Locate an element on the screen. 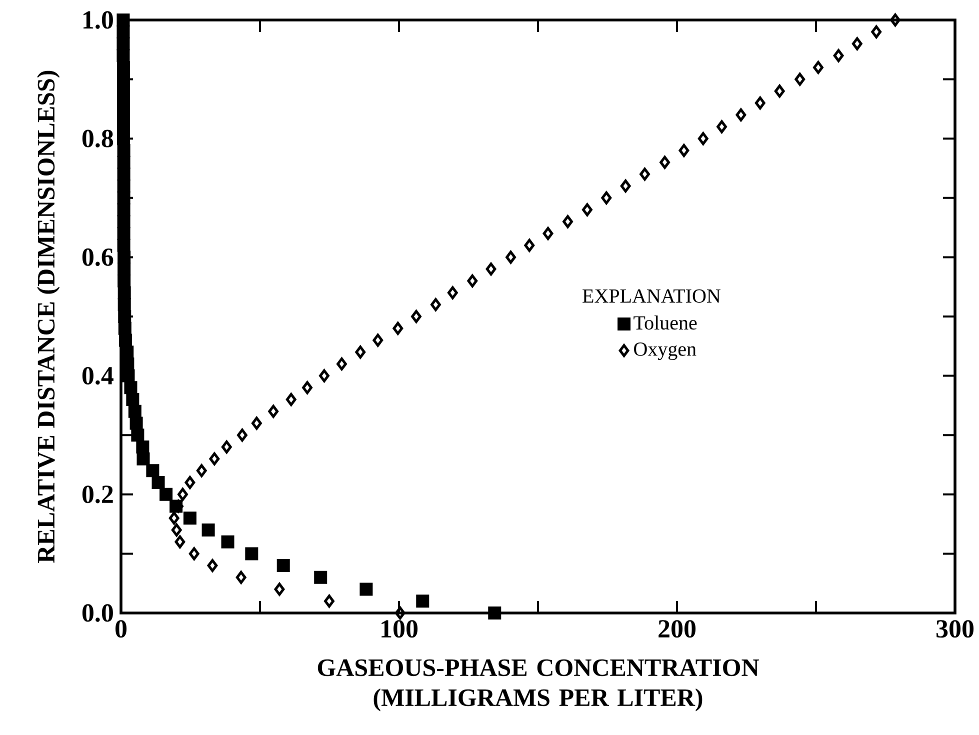 This screenshot has height=735, width=979. y-tick-label: 0.4 is located at coordinates (98, 375).